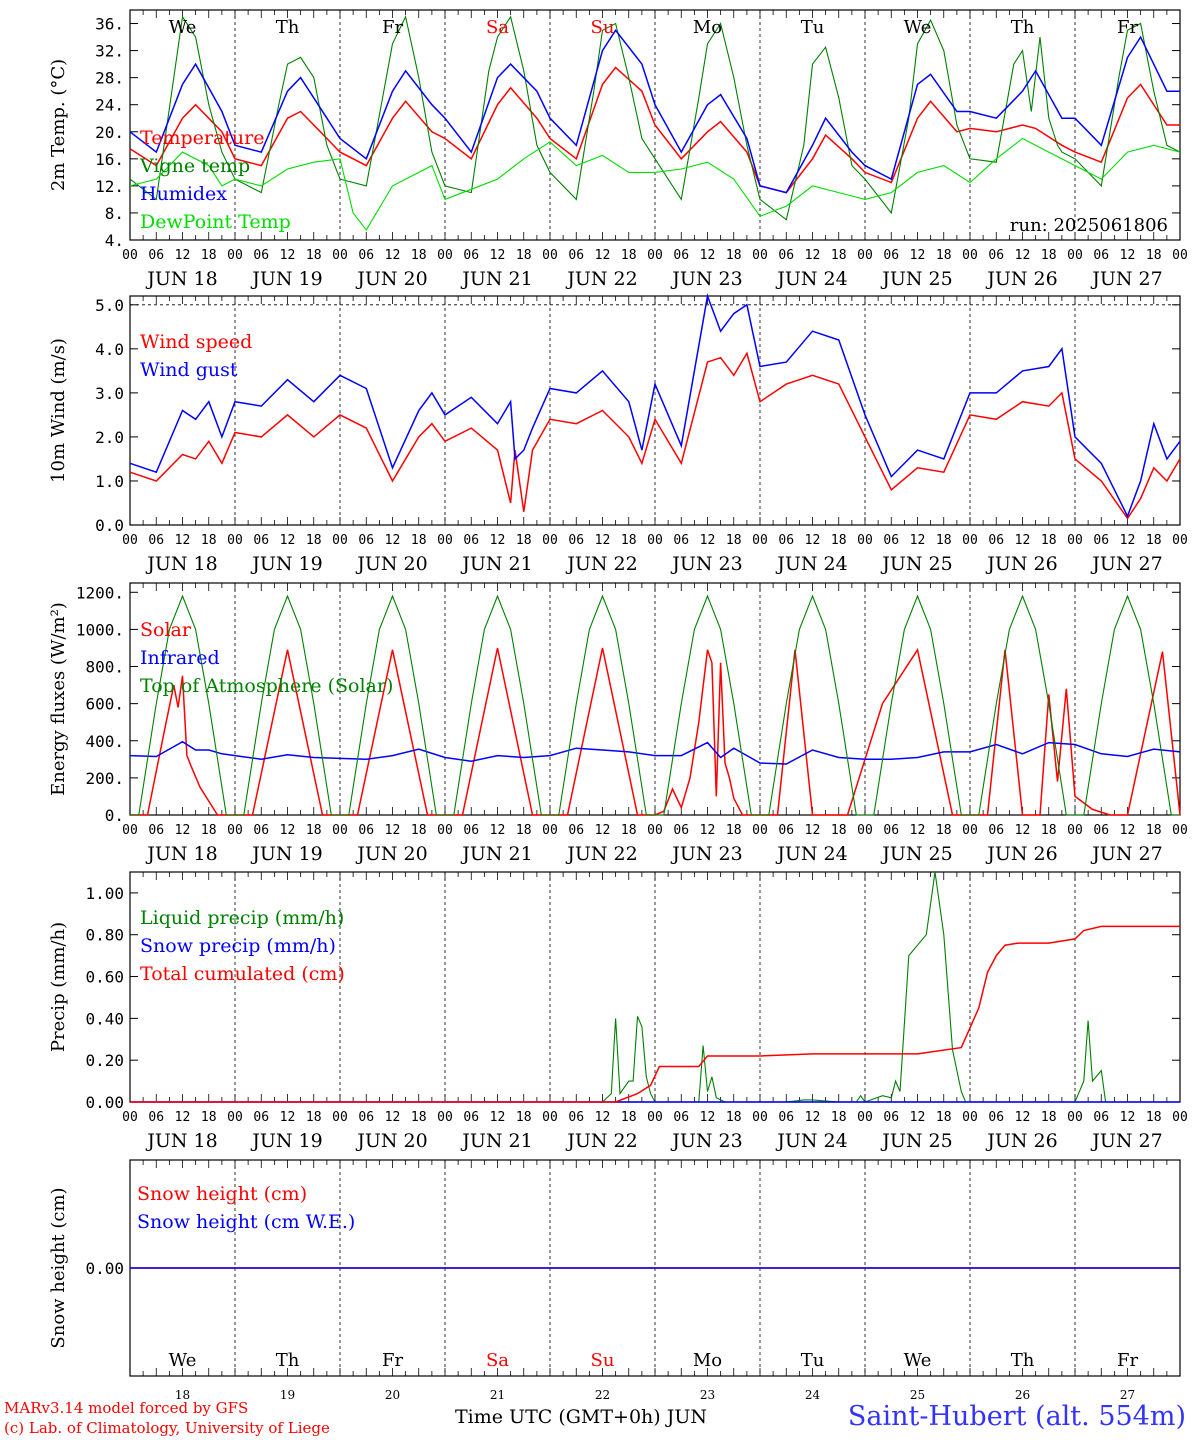 The width and height of the screenshot is (1194, 1440). What do you see at coordinates (655, 752) in the screenshot?
I see `series-line-infrared` at bounding box center [655, 752].